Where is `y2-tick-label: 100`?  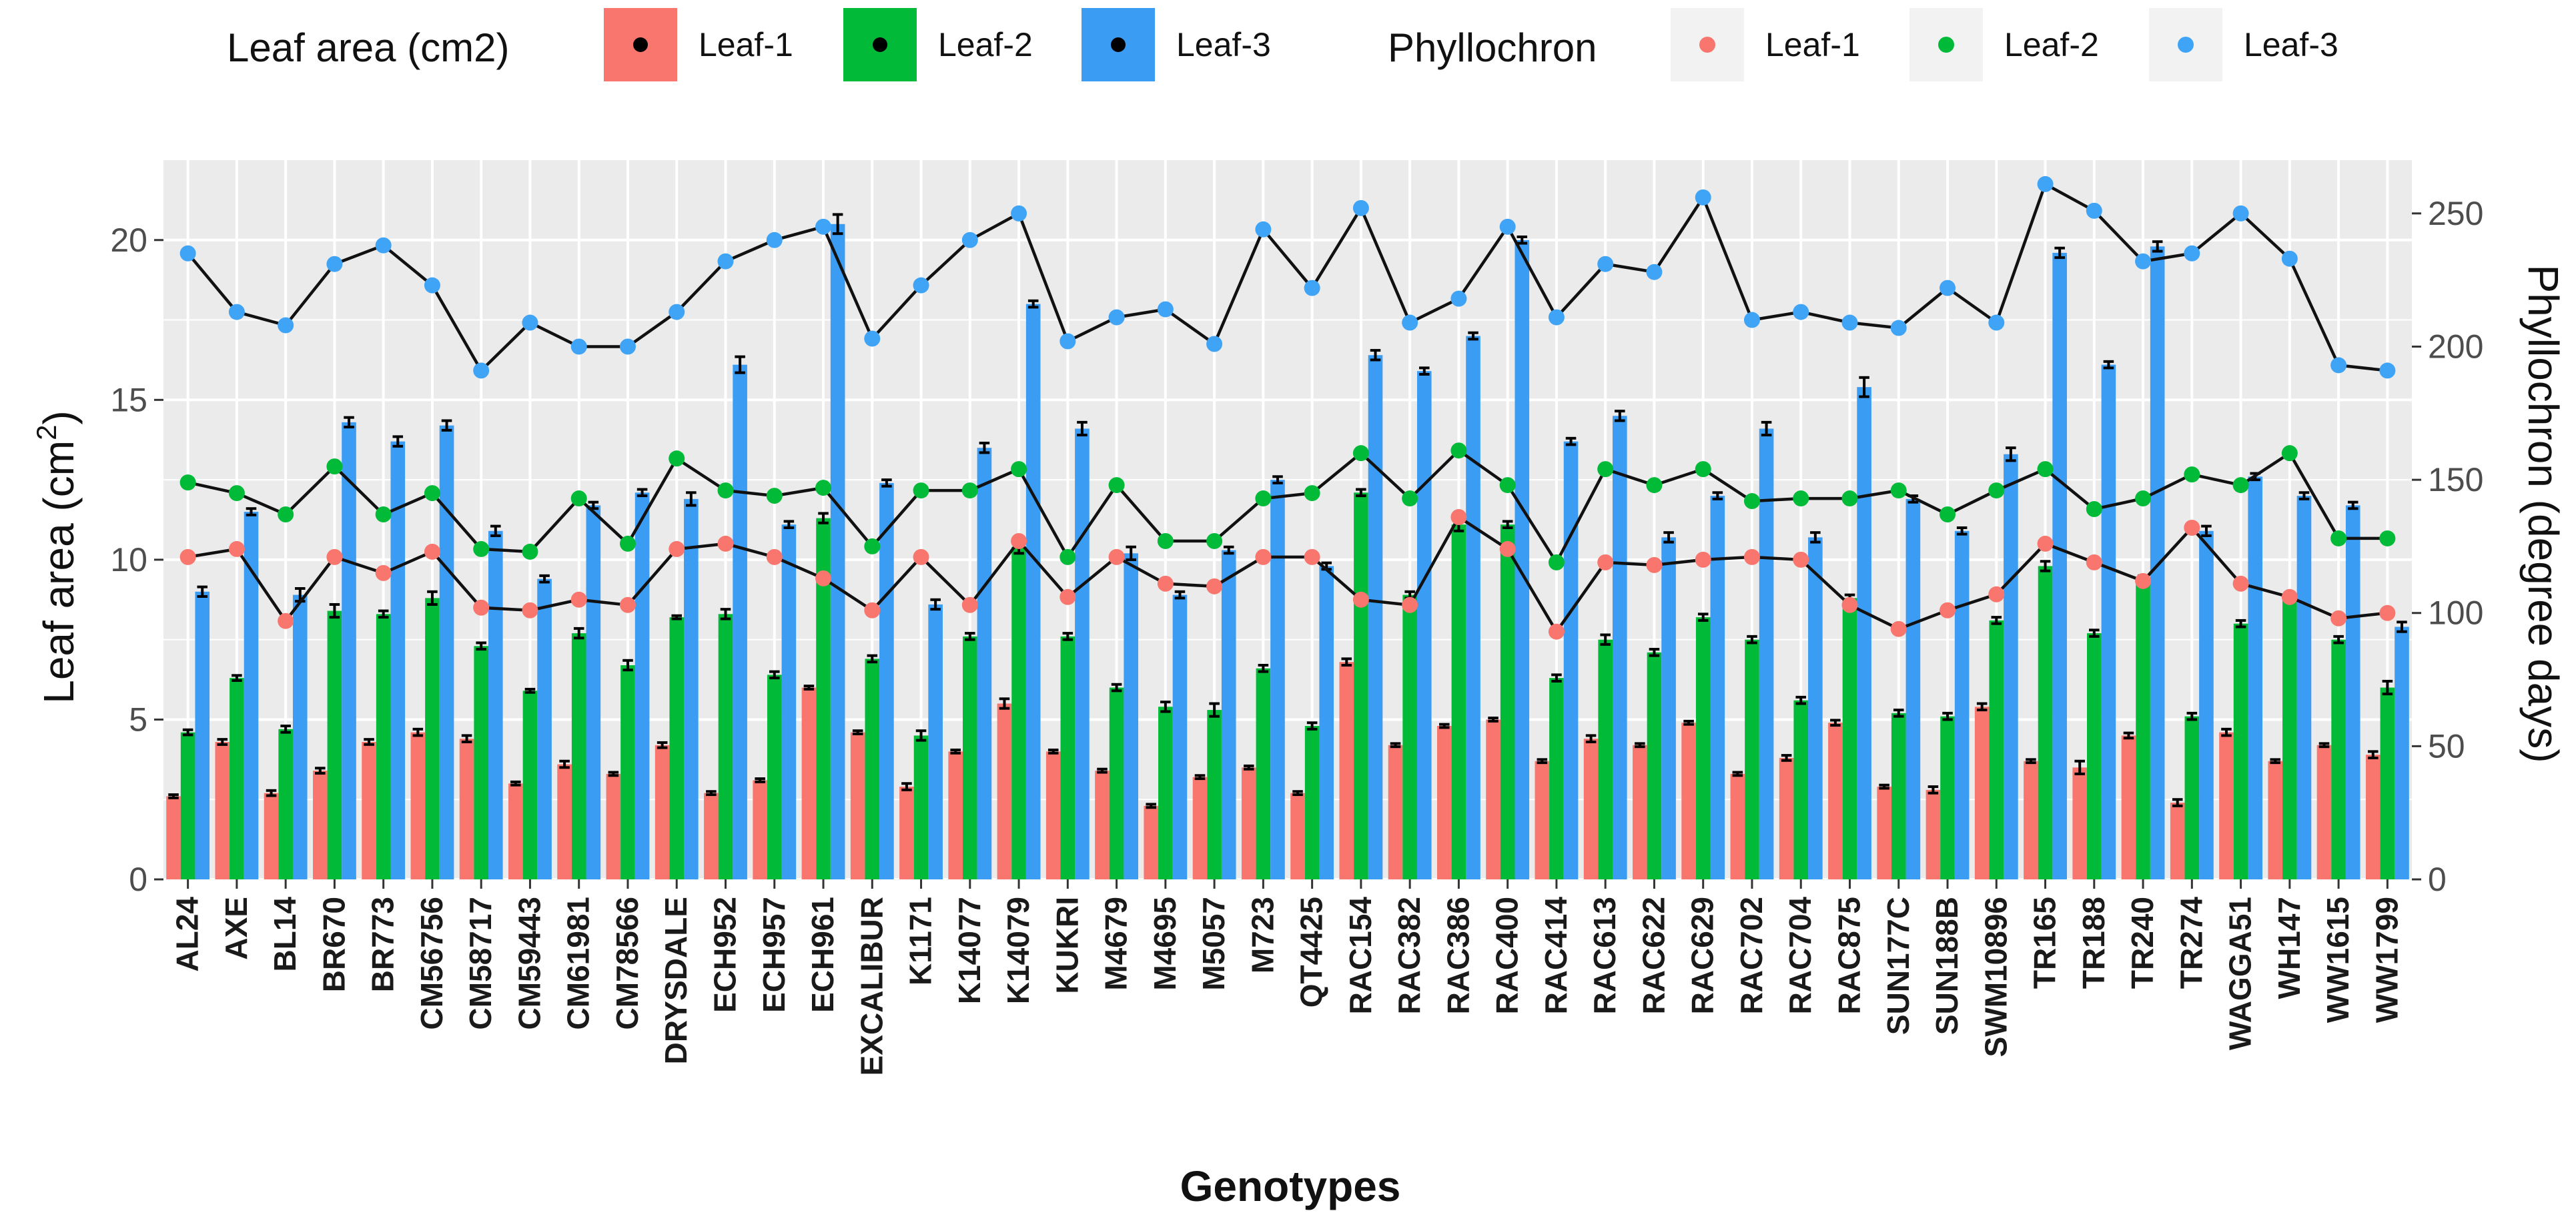 y2-tick-label: 100 is located at coordinates (2455, 613).